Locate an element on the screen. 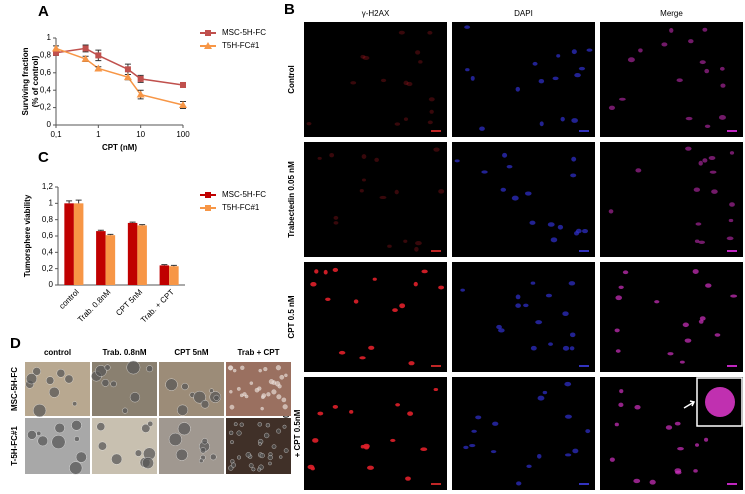 The width and height of the screenshot is (745, 494). x-tick-label: Trab. 0.8nM is located at coordinates (94, 305).